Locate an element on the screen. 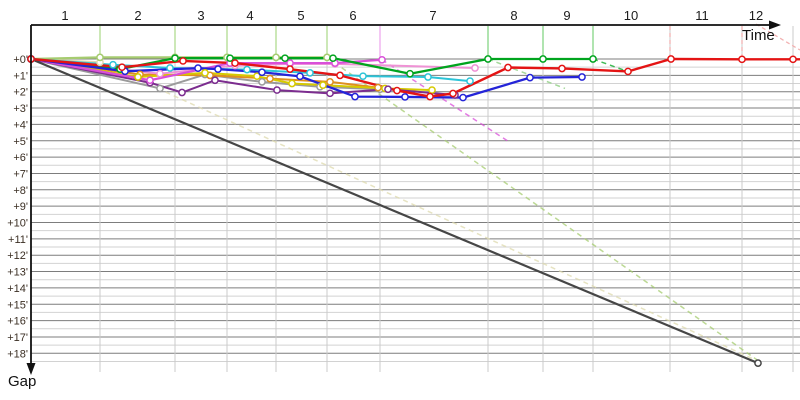  series-line-red is located at coordinates (415, 77).